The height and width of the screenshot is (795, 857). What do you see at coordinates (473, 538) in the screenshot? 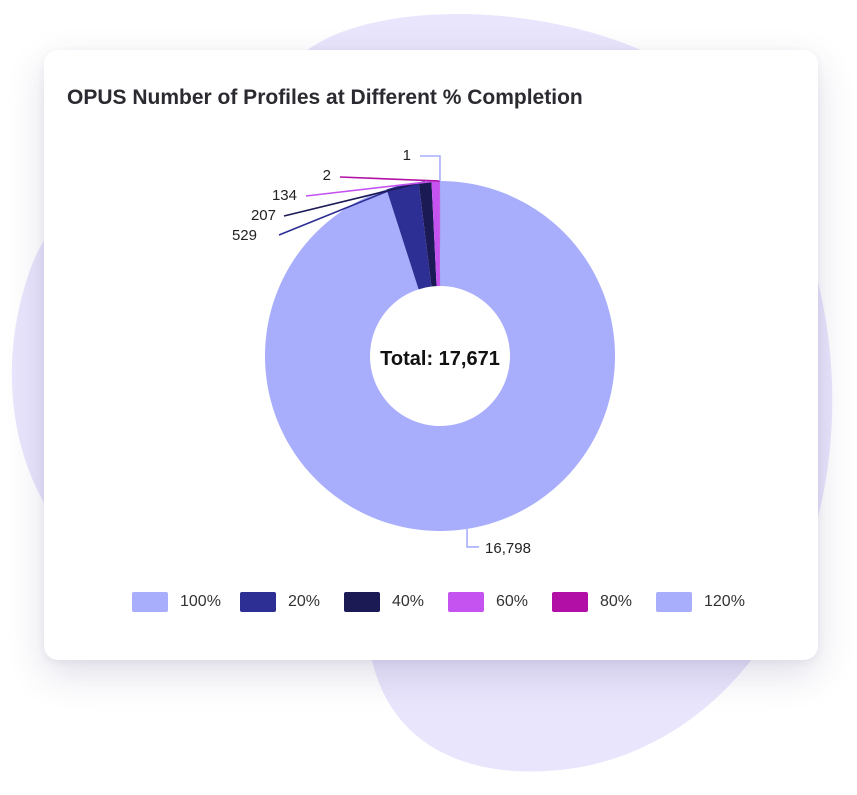
I see `leader-line-100pct` at bounding box center [473, 538].